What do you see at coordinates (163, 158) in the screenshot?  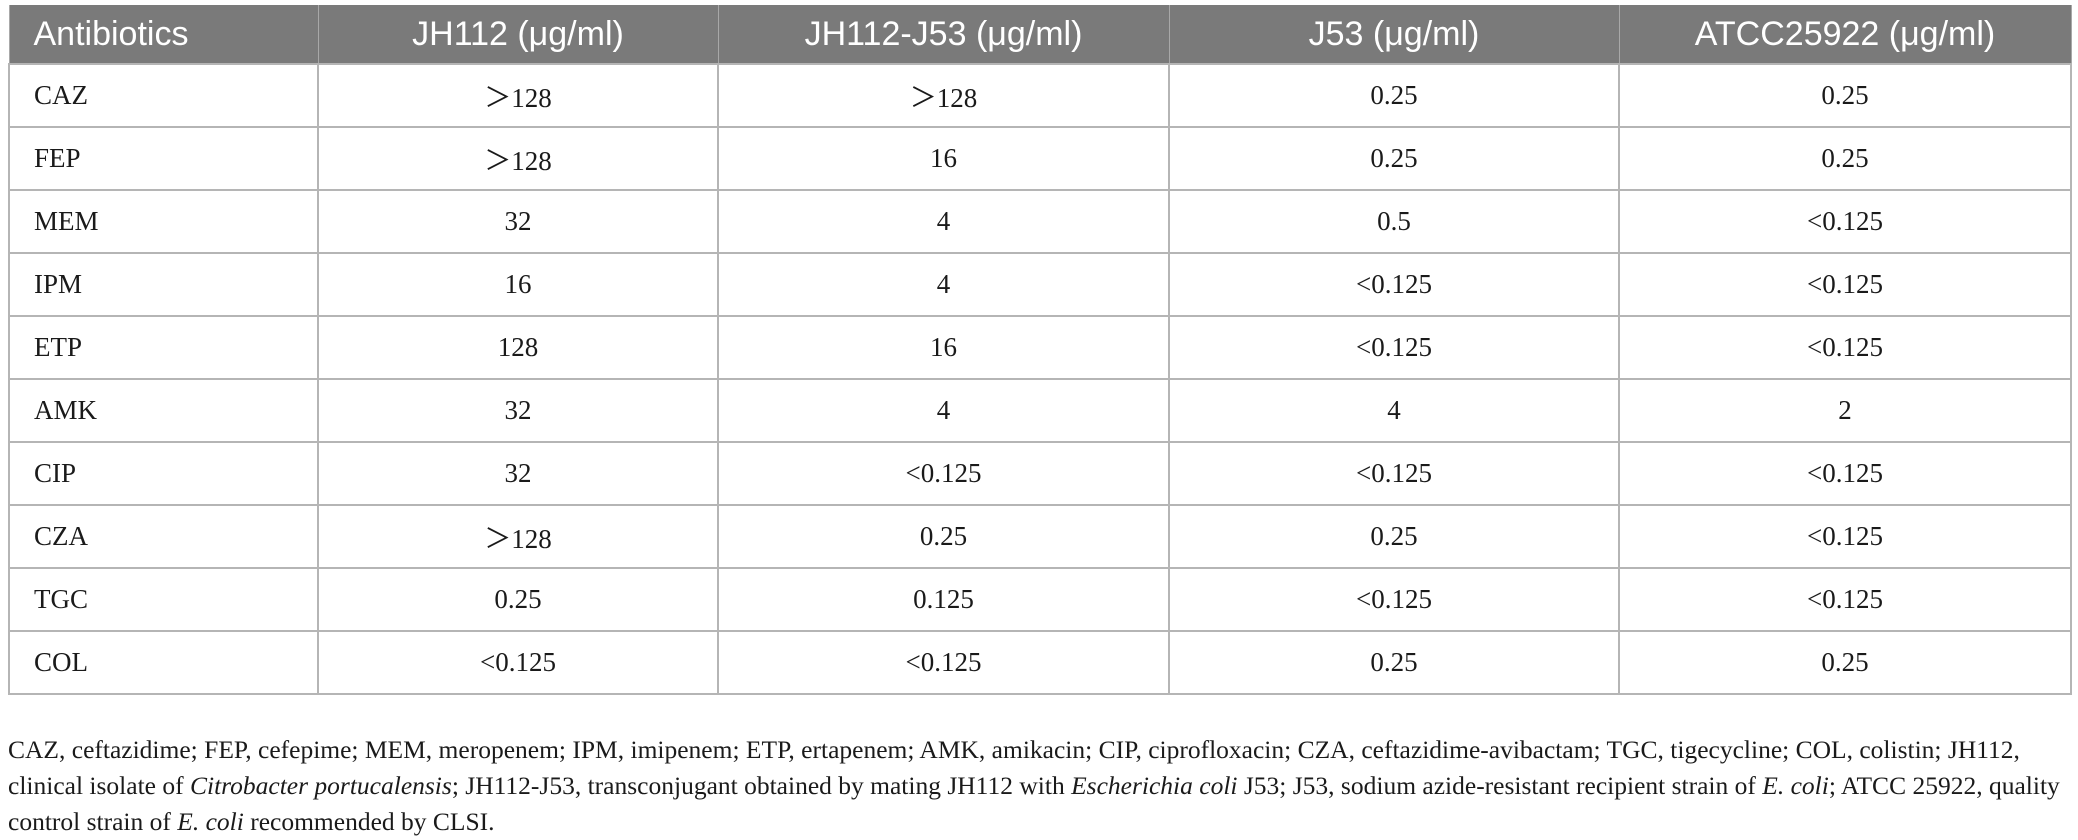 I see `antibiotic-cell: FEP` at bounding box center [163, 158].